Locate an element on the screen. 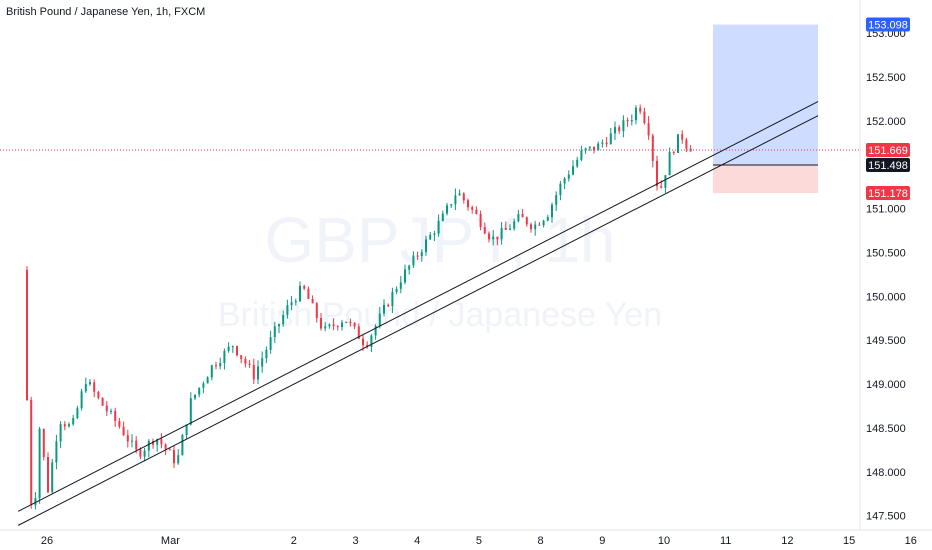  price-tick-label: 148.500 is located at coordinates (886, 429).